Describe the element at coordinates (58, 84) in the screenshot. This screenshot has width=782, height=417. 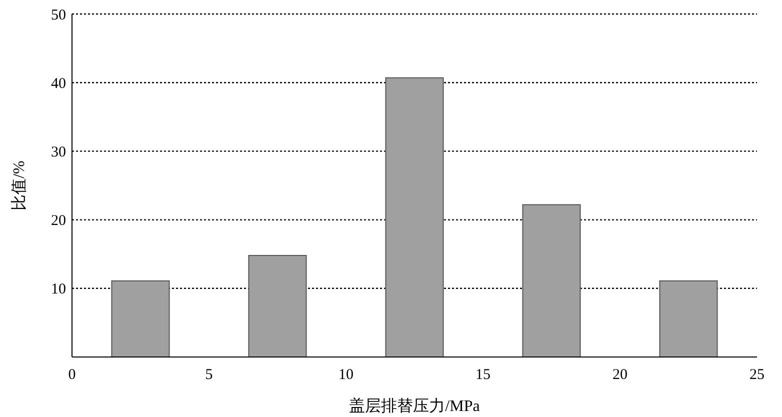
I see `y-tick-label: 40` at that location.